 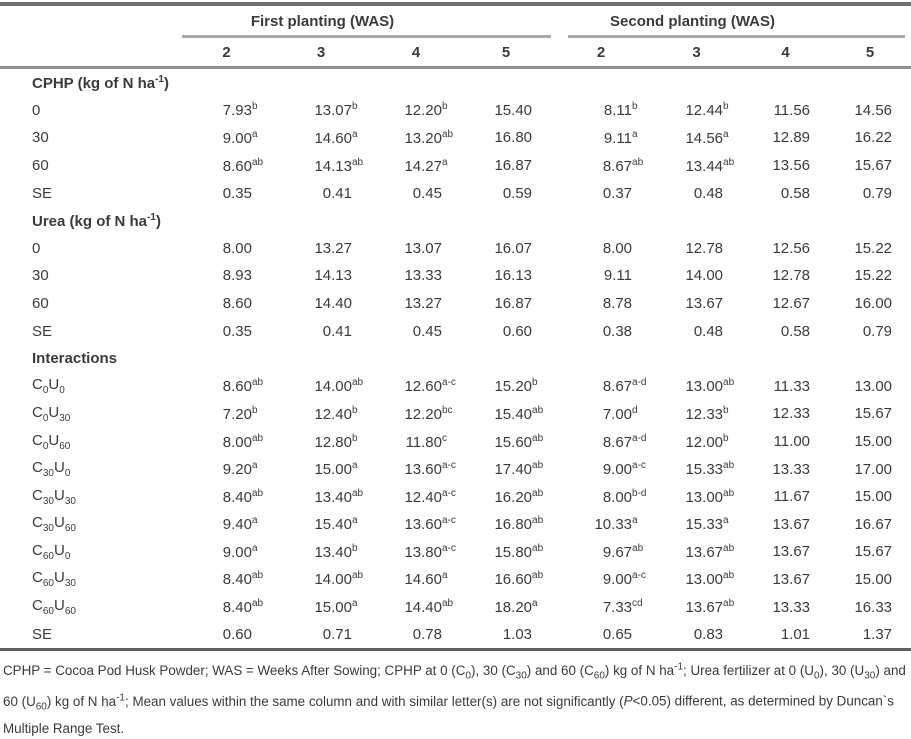 I want to click on cell-value: 8.78, so click(x=617, y=304).